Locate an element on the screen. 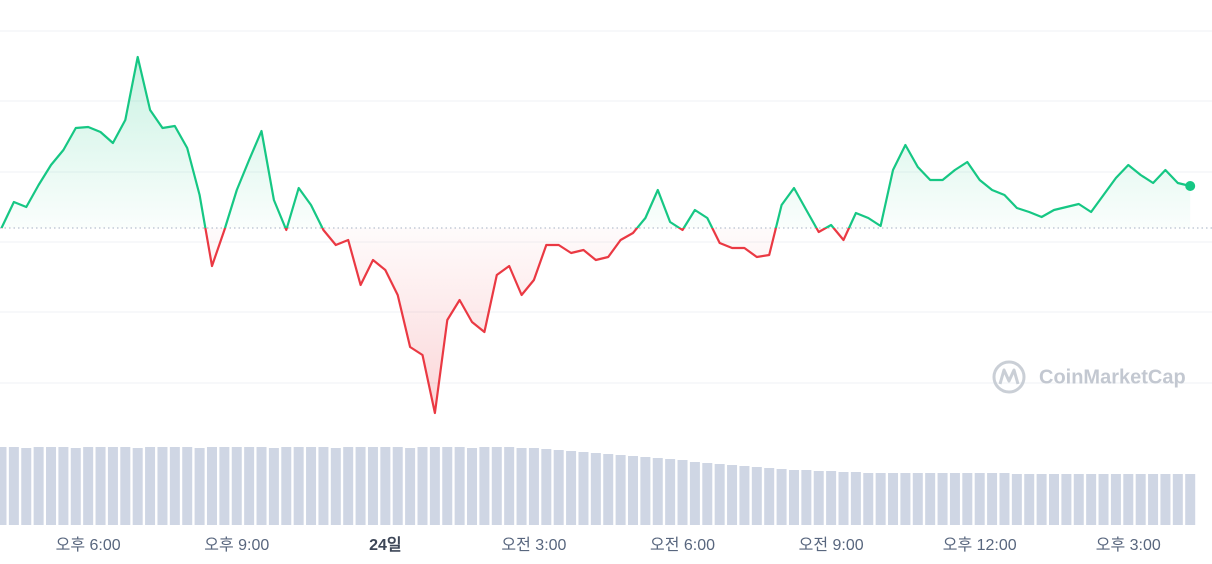 Image resolution: width=1212 pixels, height=564 pixels. last-point is located at coordinates (1190, 186).